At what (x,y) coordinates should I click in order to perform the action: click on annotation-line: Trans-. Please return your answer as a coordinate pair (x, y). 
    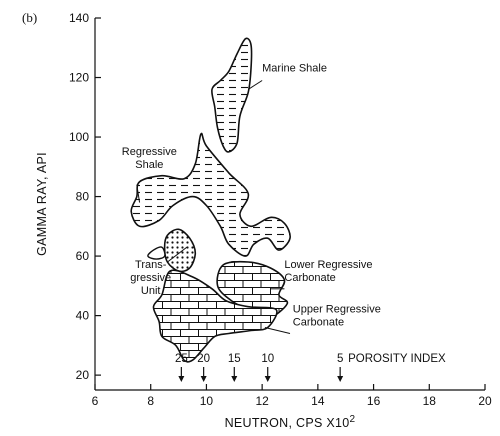
    Looking at the image, I should click on (151, 265).